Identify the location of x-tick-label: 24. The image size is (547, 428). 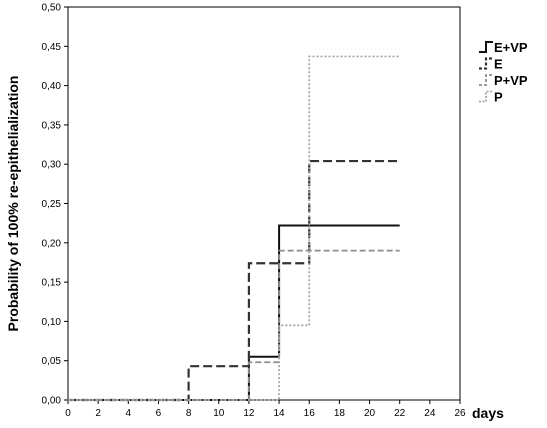
(430, 413).